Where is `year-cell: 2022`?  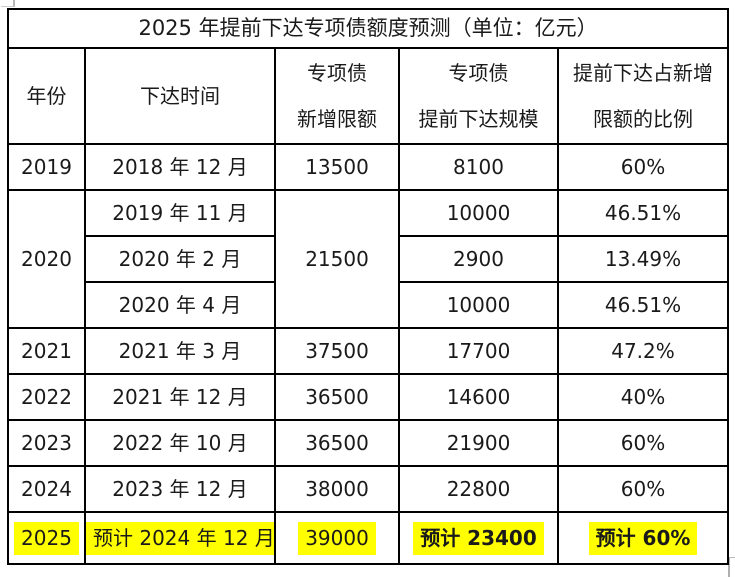
year-cell: 2022 is located at coordinates (46, 397).